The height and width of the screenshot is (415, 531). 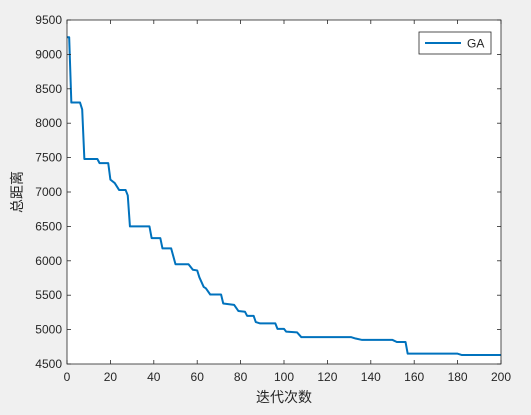 What do you see at coordinates (111, 377) in the screenshot?
I see `x-tick-label: 20` at bounding box center [111, 377].